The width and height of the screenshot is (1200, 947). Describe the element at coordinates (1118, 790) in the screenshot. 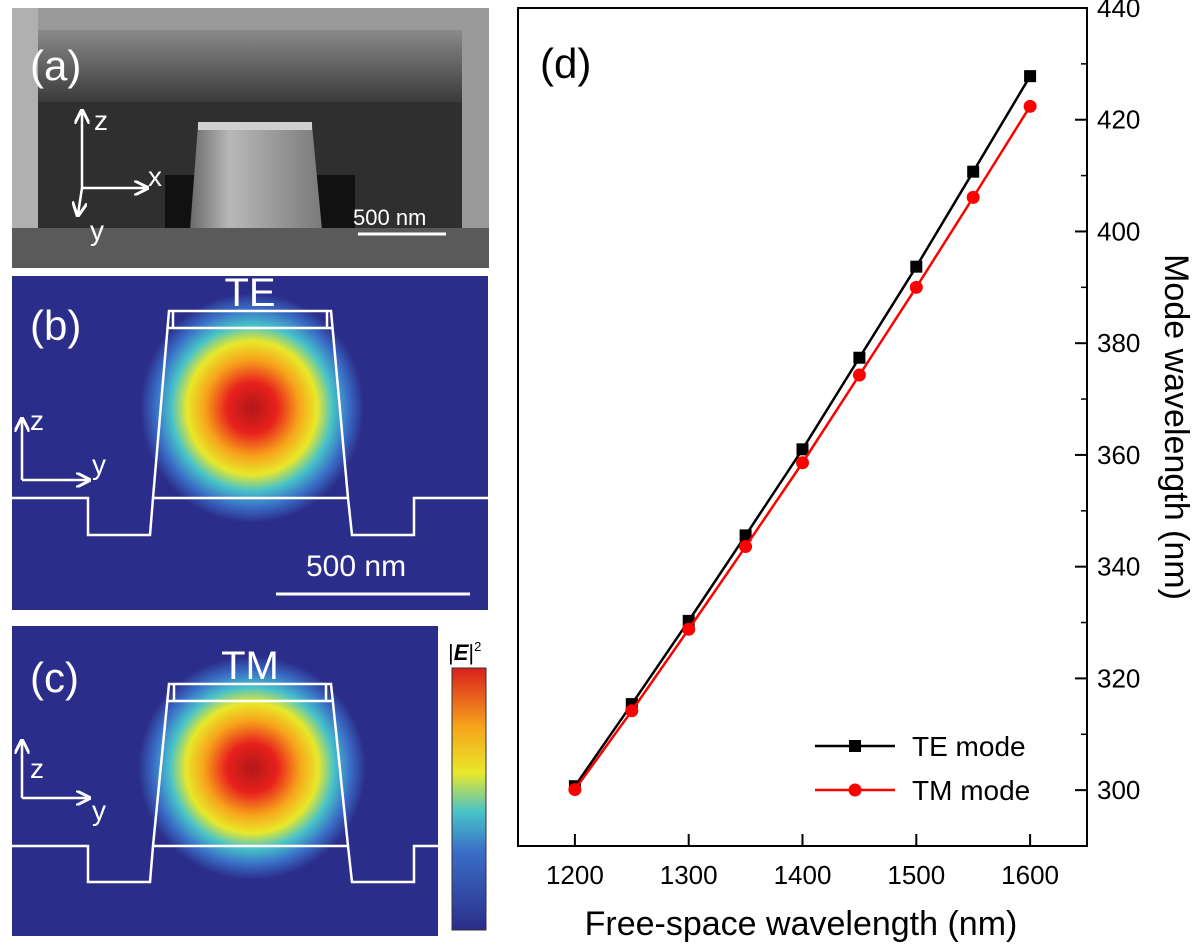

I see `y-tick-label: 300` at that location.